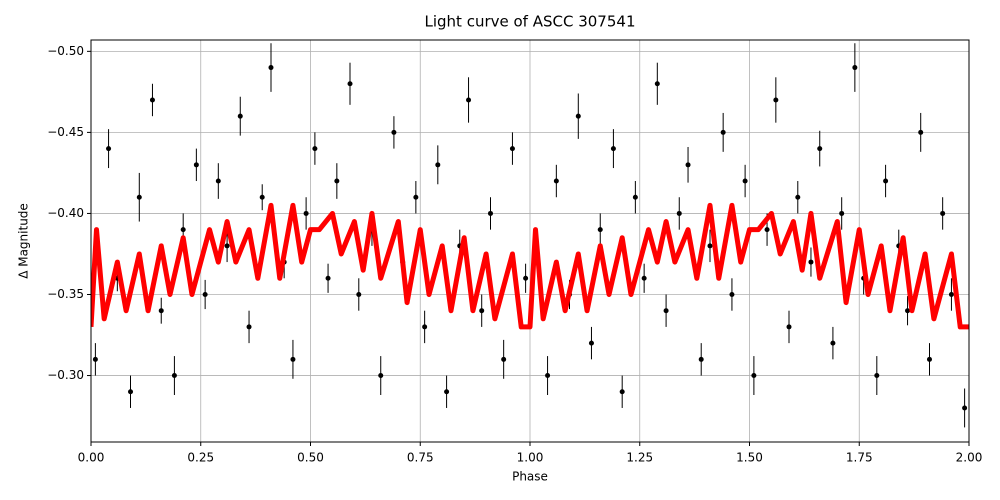 This screenshot has width=1000, height=500. What do you see at coordinates (200, 458) in the screenshot?
I see `x-tick-label: 0.25` at bounding box center [200, 458].